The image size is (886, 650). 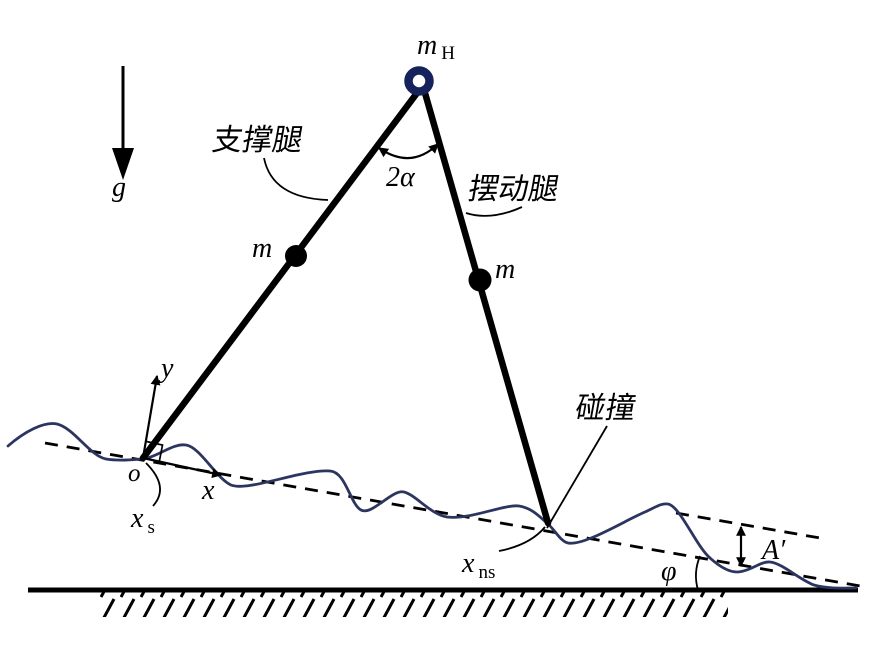 I want to click on swing-foot-label: x ns, so click(x=478, y=565).